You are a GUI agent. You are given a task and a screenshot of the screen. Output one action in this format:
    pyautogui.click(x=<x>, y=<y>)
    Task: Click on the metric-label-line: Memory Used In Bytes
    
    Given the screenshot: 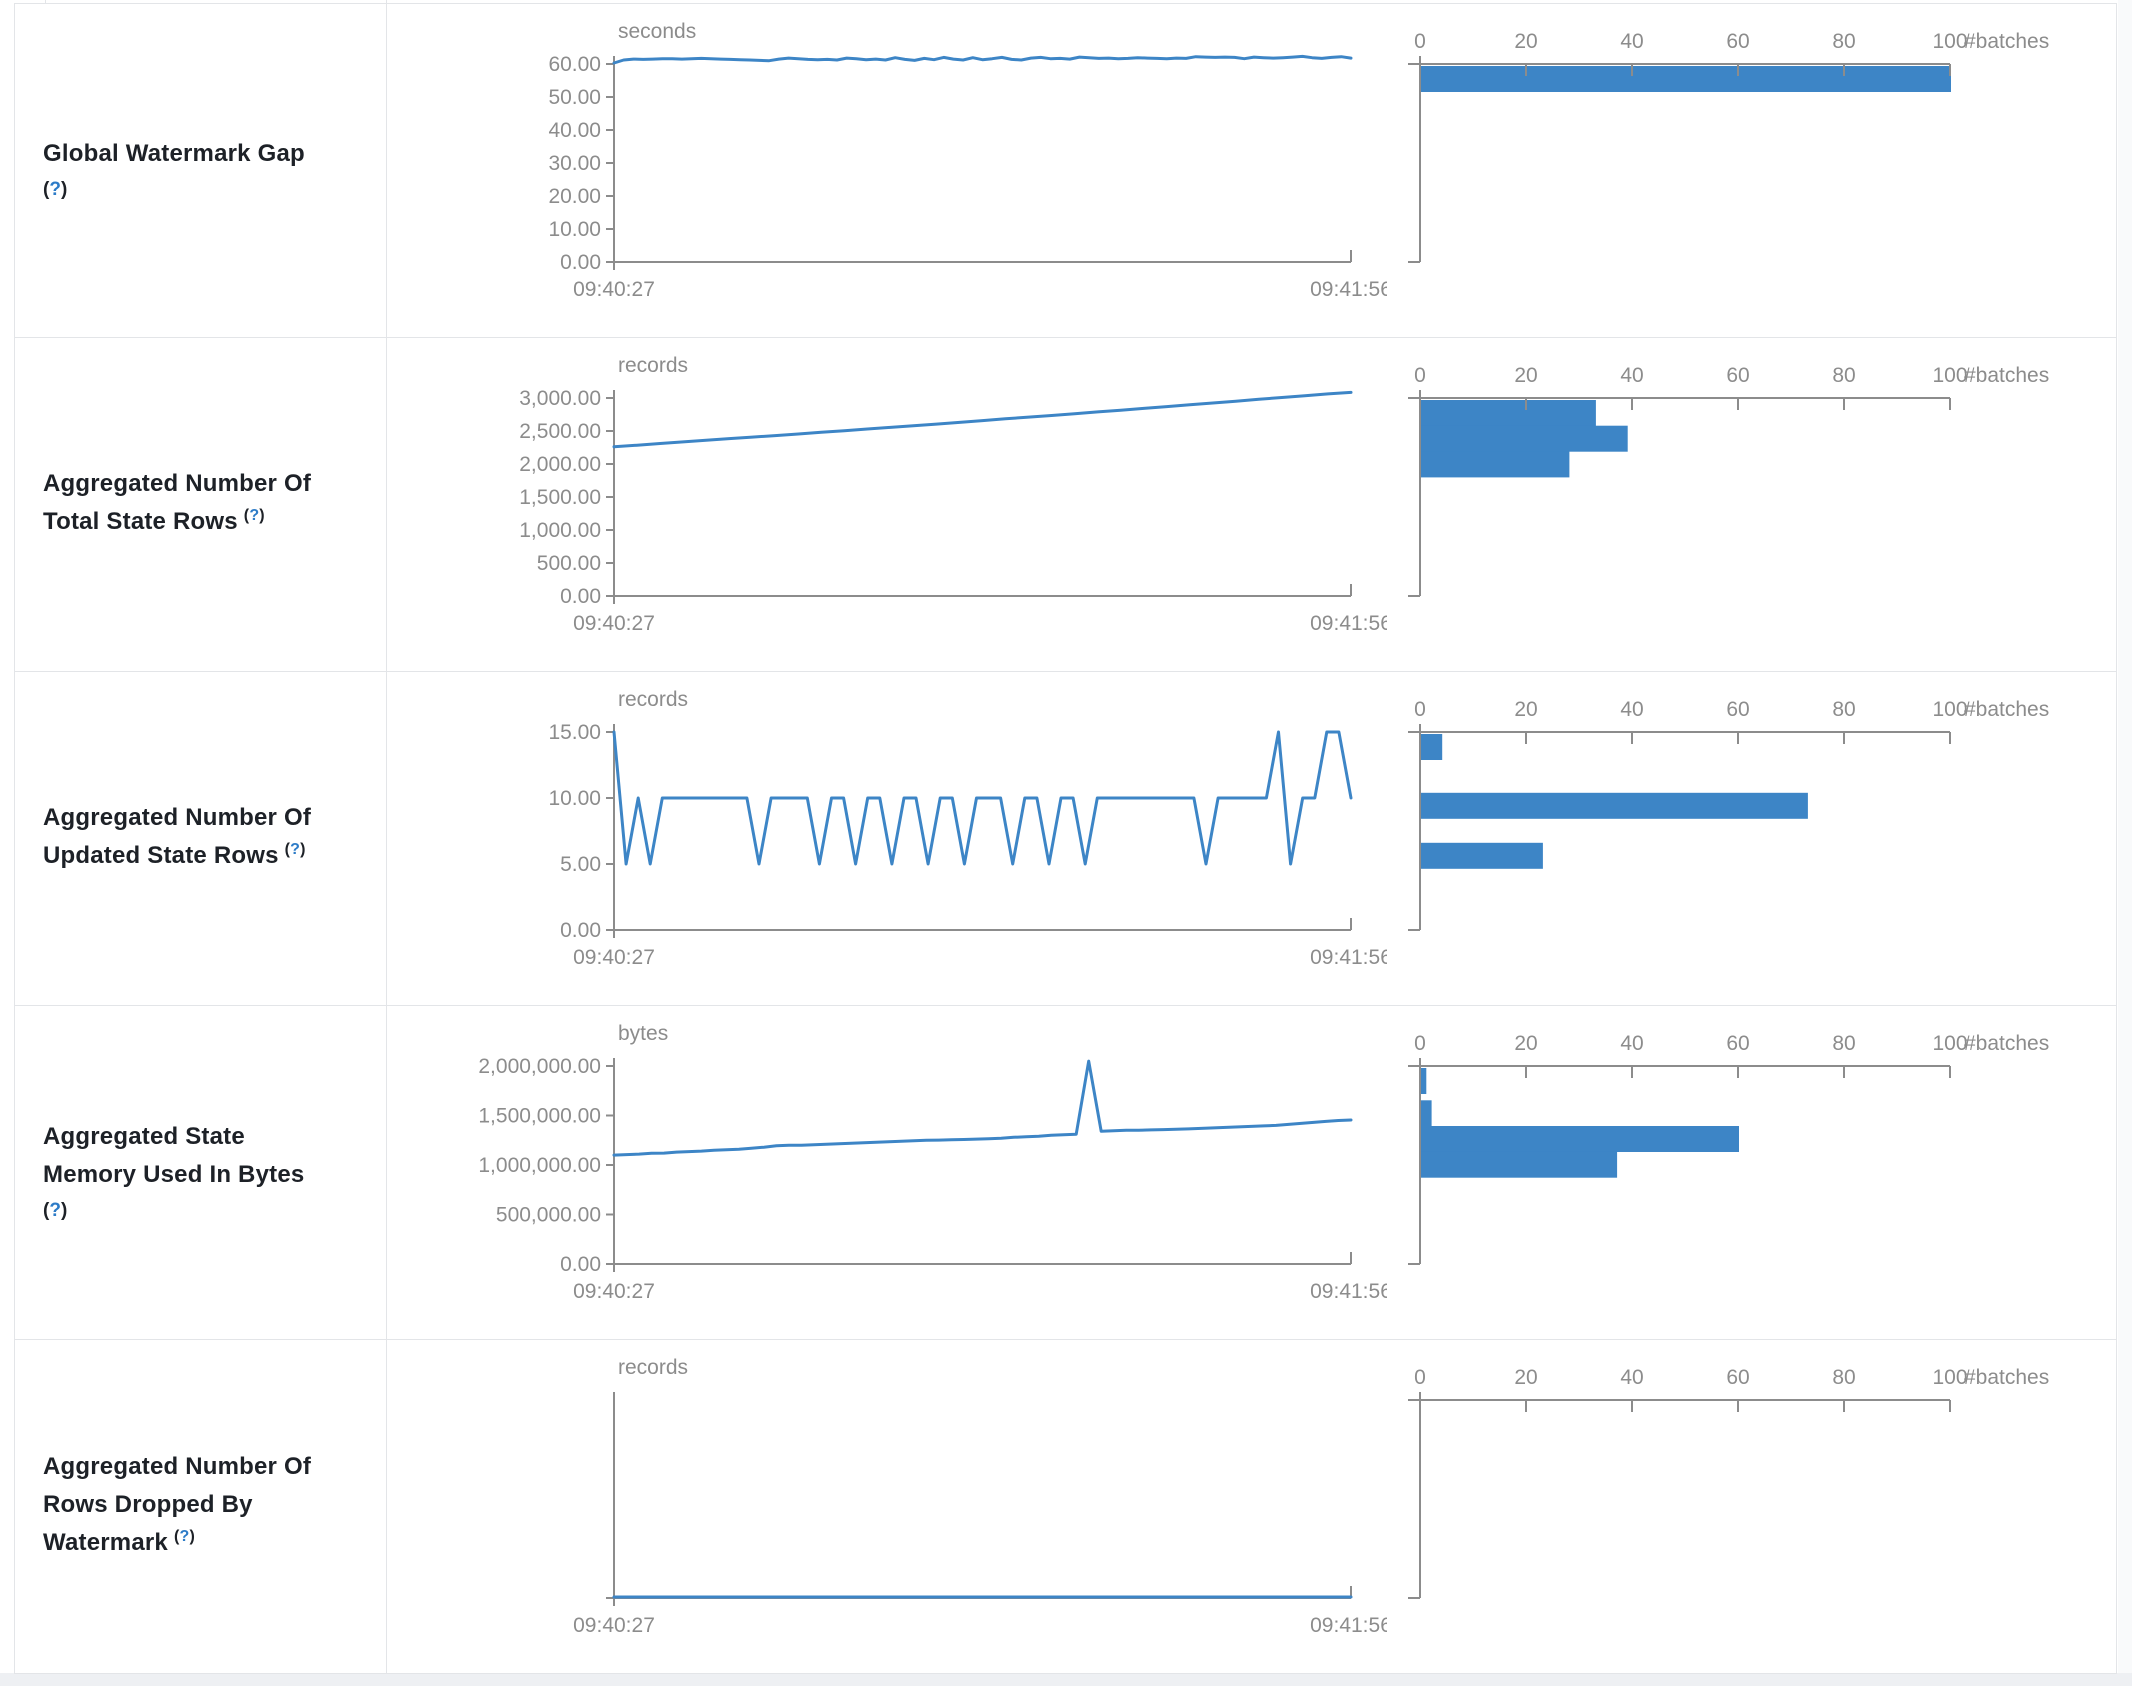 What is the action you would take?
    pyautogui.click(x=174, y=1174)
    